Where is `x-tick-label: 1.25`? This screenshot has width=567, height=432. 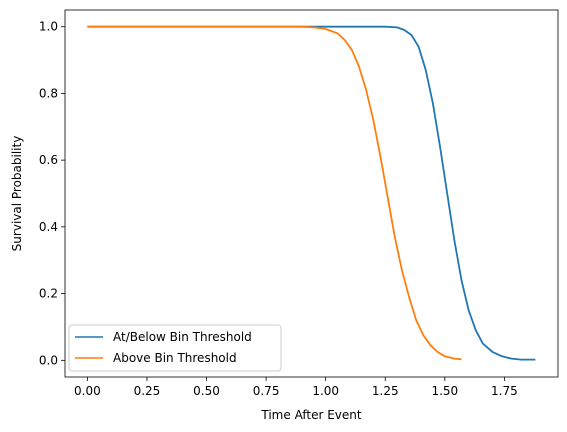 x-tick-label: 1.25 is located at coordinates (385, 391).